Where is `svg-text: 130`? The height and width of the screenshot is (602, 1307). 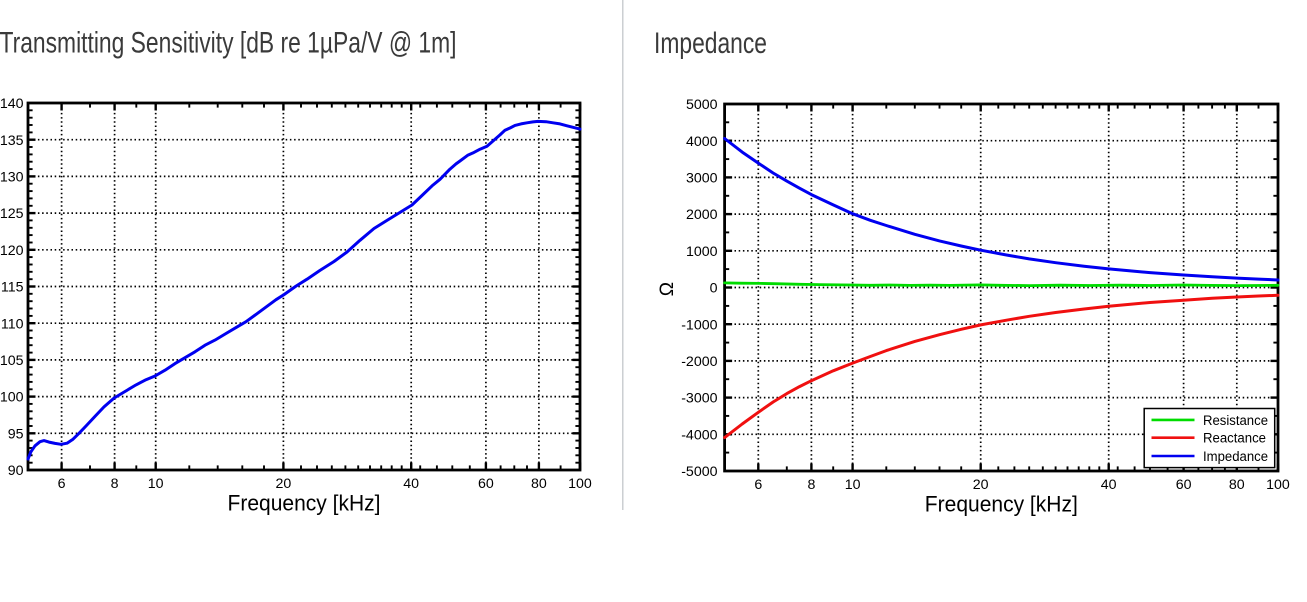 svg-text: 130 is located at coordinates (12, 178).